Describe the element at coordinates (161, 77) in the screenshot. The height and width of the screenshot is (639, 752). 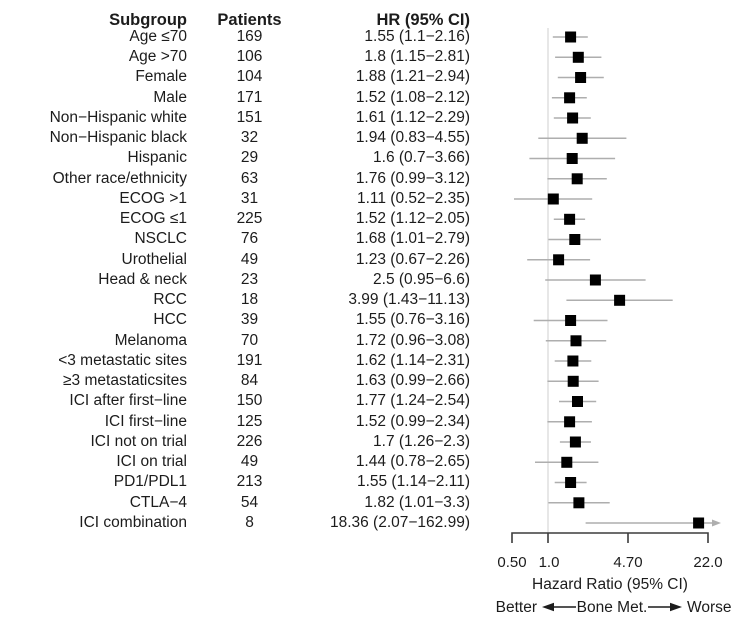
I see `subgroup-cell: Female` at that location.